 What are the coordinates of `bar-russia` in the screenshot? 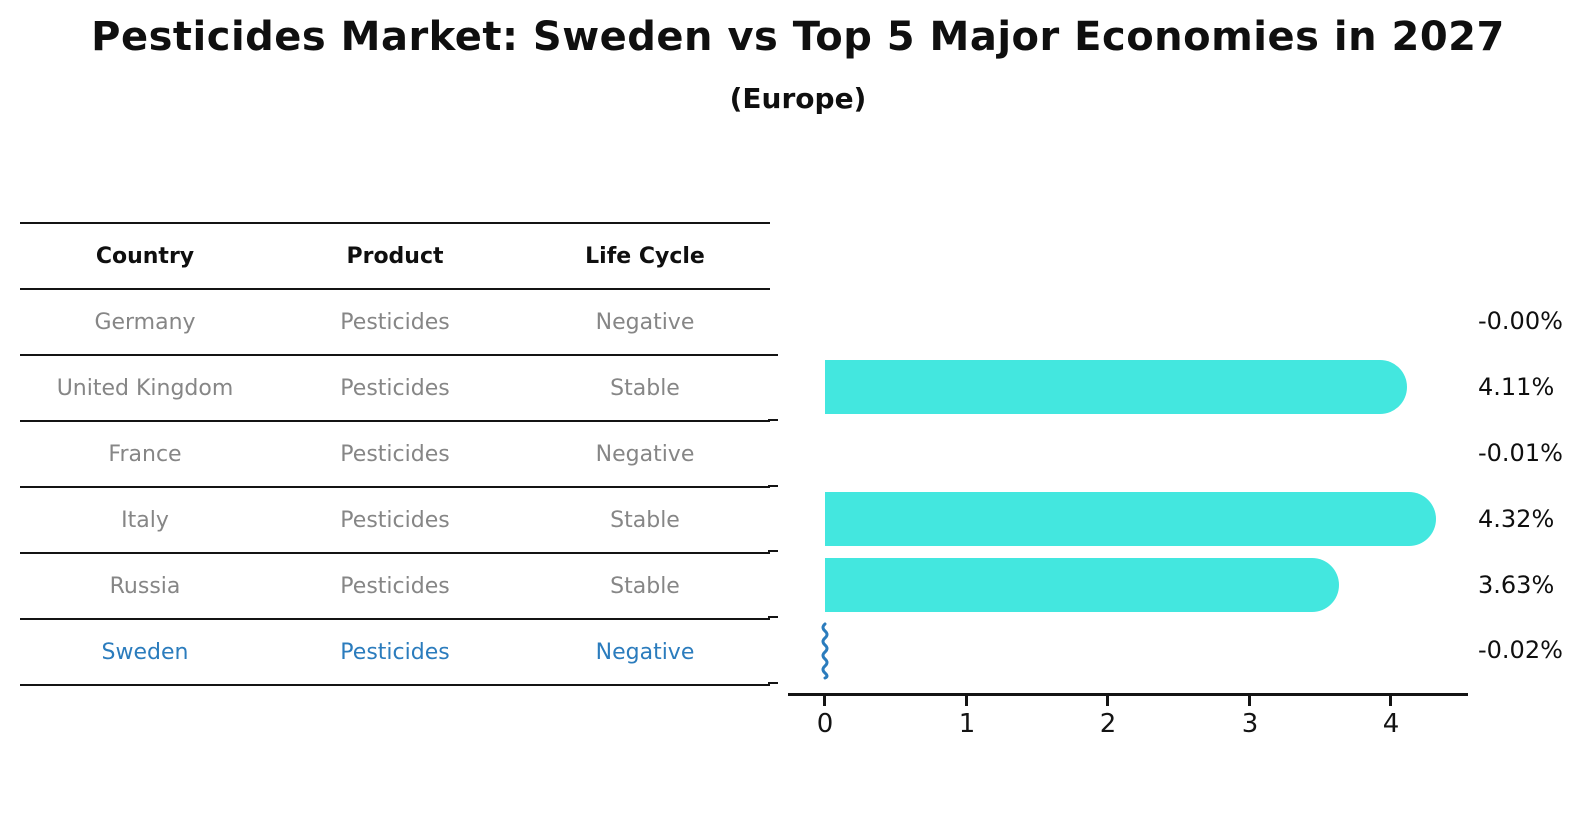 It's located at (1082, 585).